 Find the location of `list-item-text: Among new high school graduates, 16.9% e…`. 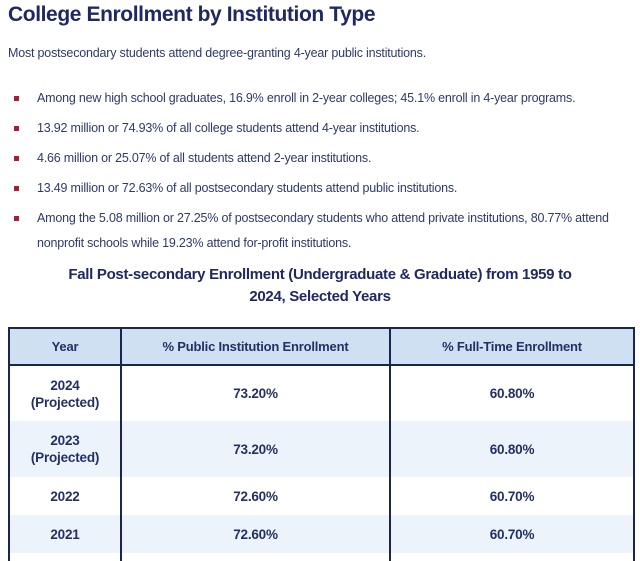

list-item-text: Among new high school graduates, 16.9% e… is located at coordinates (306, 98).